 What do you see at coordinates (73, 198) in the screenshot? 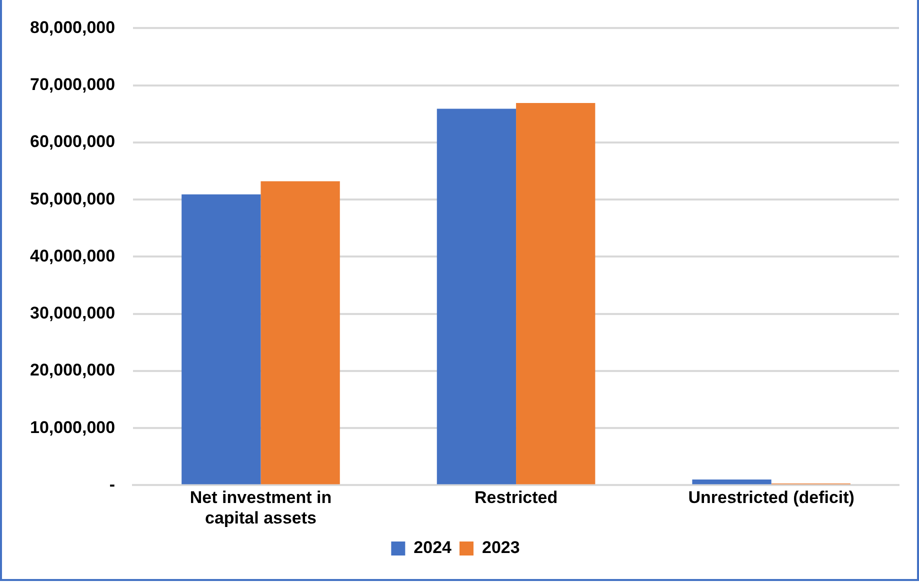
I see `y-tick-label: 50,000,000` at bounding box center [73, 198].